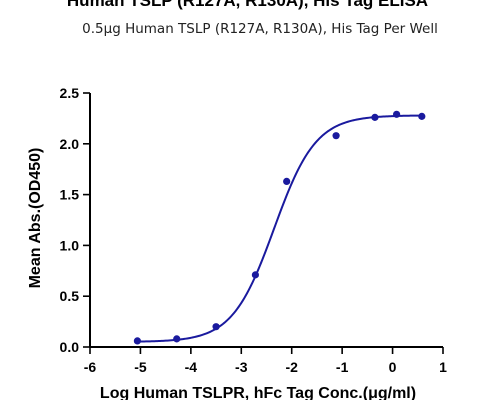  Describe the element at coordinates (70, 245) in the screenshot. I see `y-tick-label: 1.0` at that location.